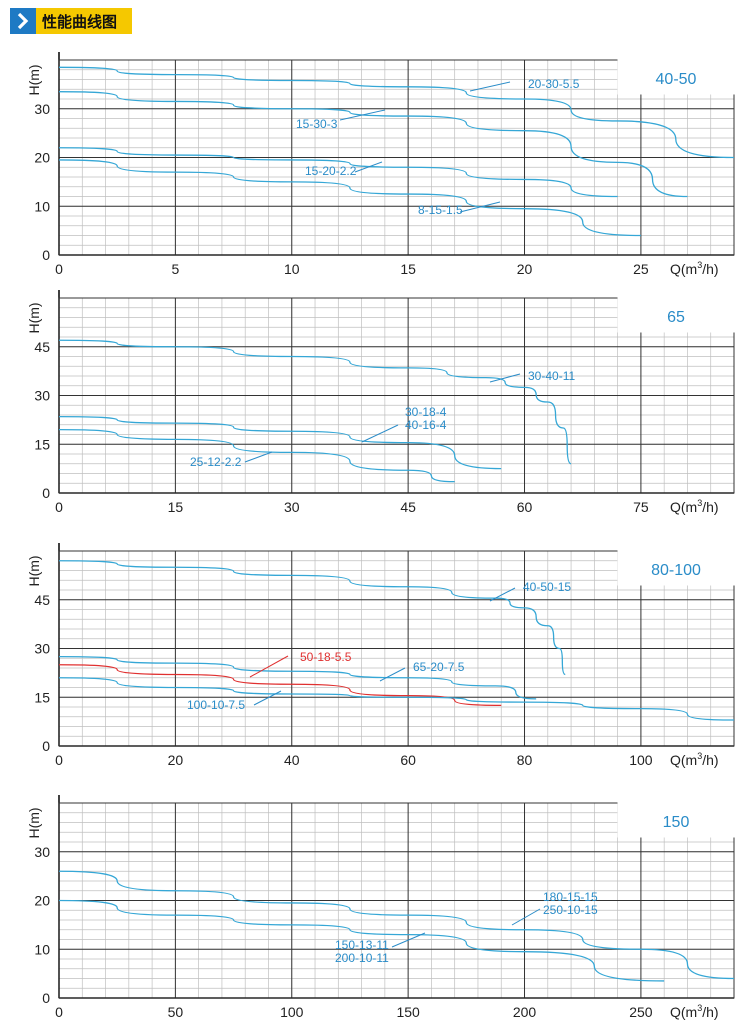 This screenshot has width=750, height=1036. What do you see at coordinates (570, 897) in the screenshot?
I see `series-label: 180-15-15` at bounding box center [570, 897].